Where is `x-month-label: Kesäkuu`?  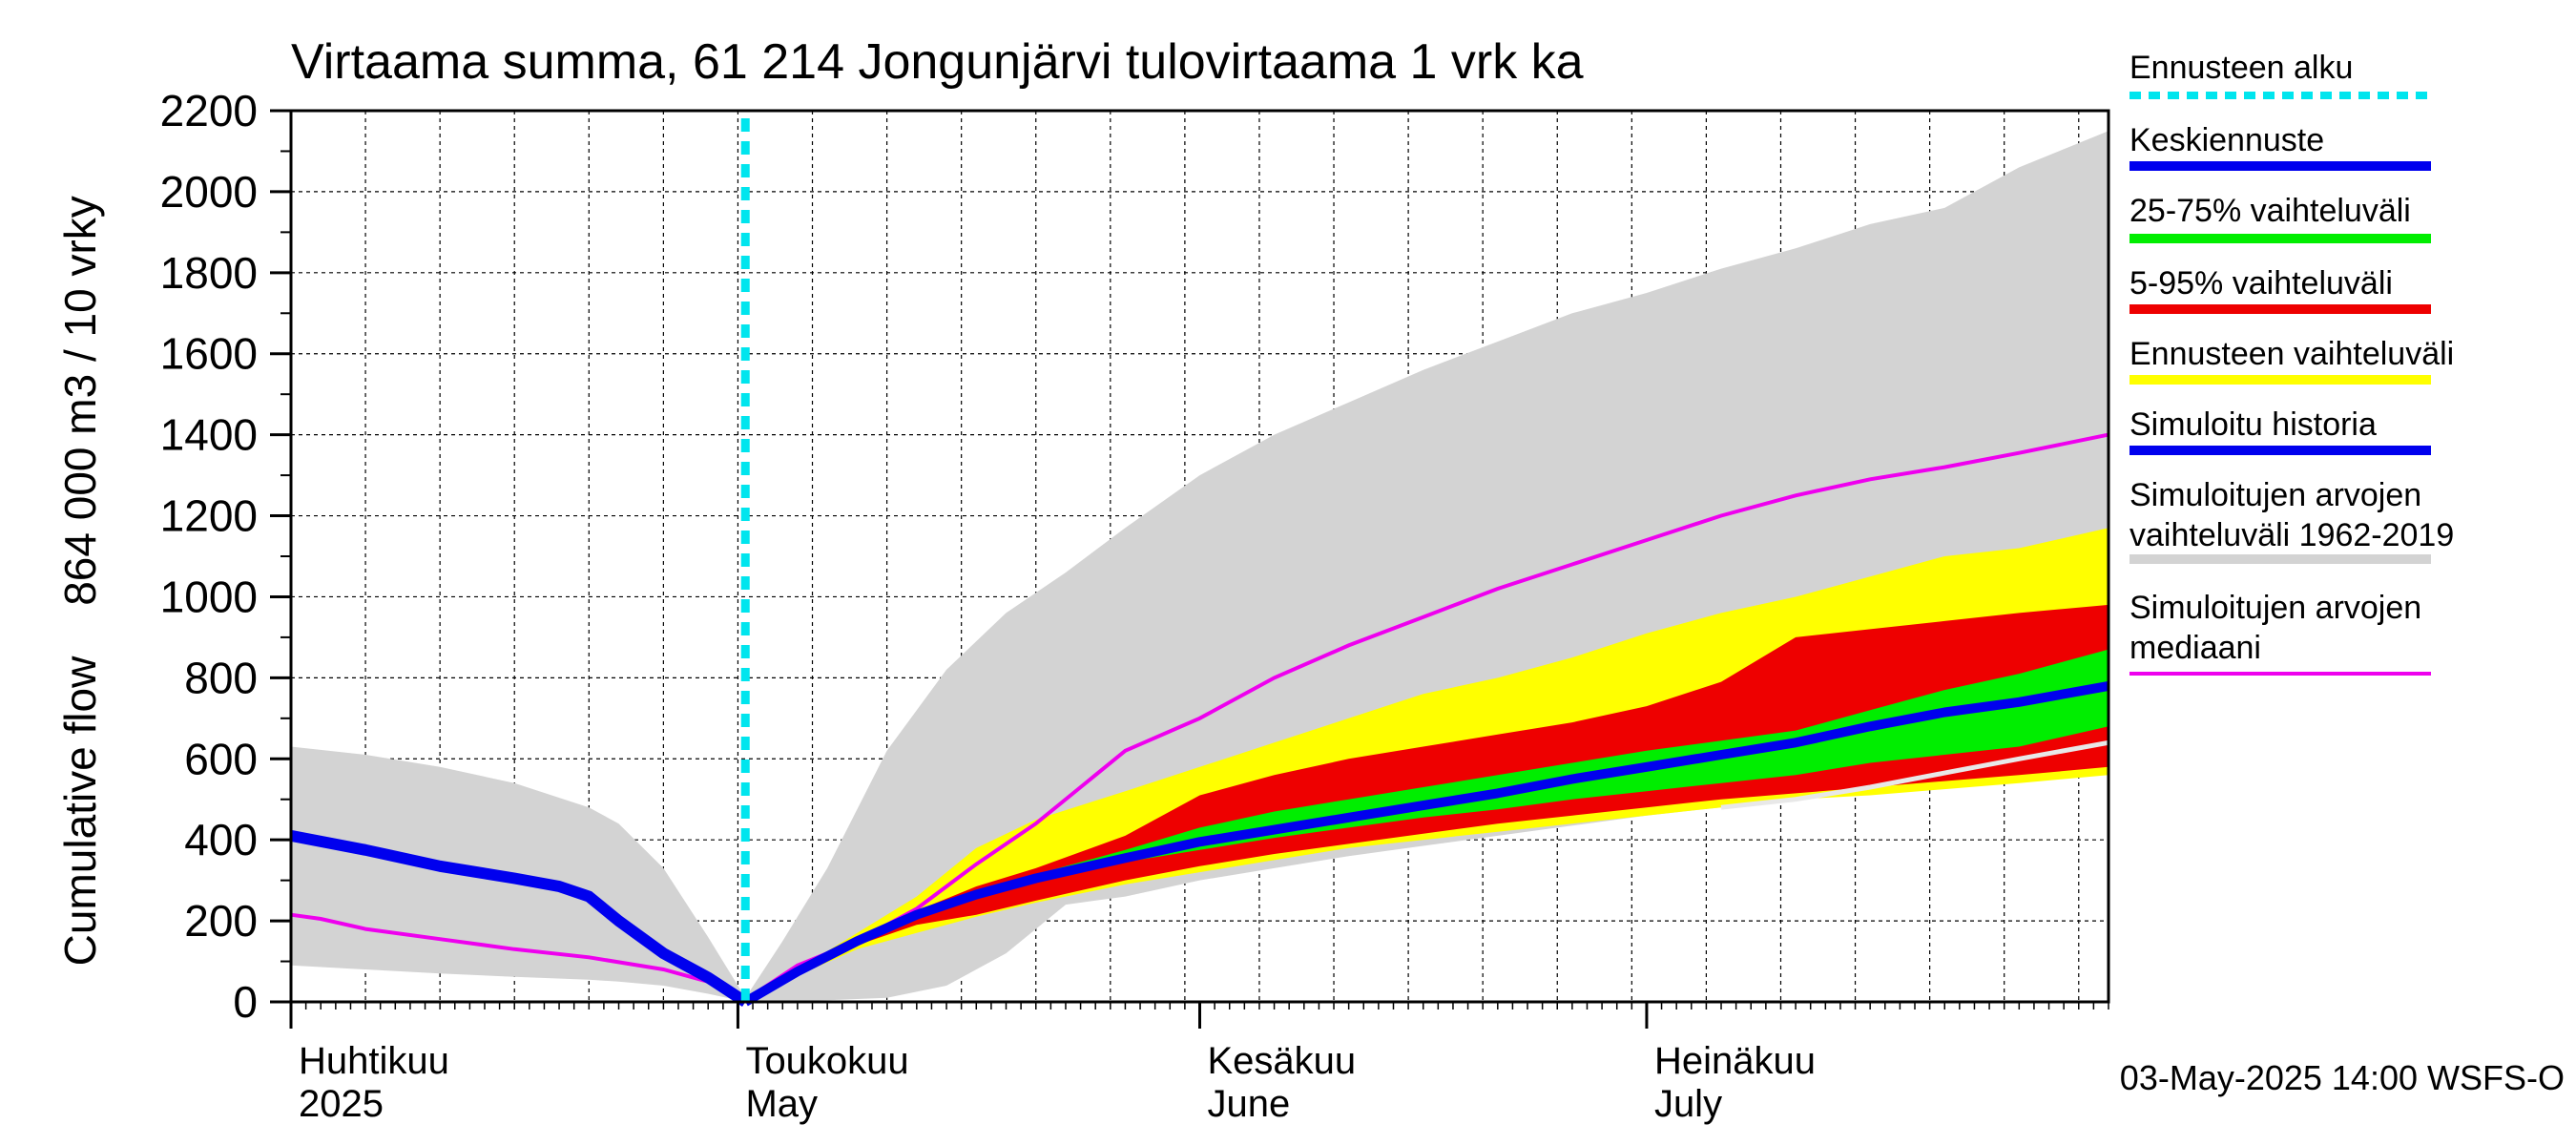
x-month-label: Kesäkuu is located at coordinates (1282, 1061).